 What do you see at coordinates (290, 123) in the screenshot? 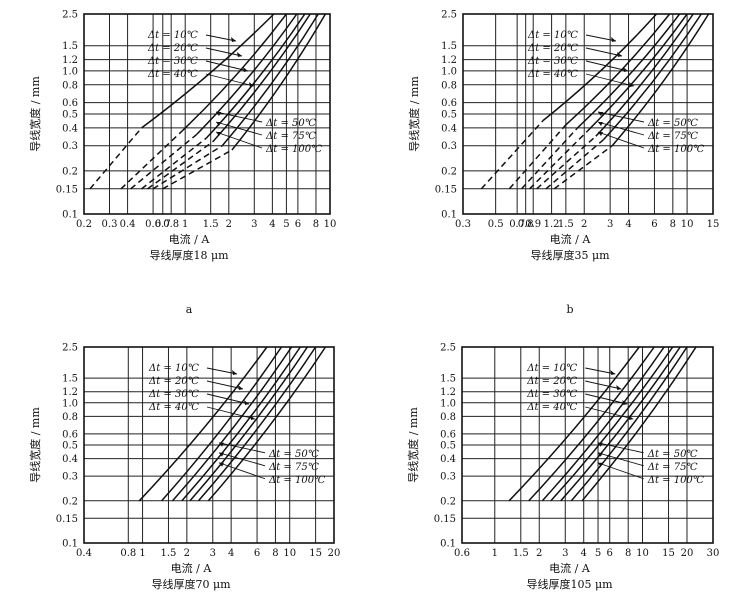
I see `series-annotation: Δt = 50℃` at bounding box center [290, 123].